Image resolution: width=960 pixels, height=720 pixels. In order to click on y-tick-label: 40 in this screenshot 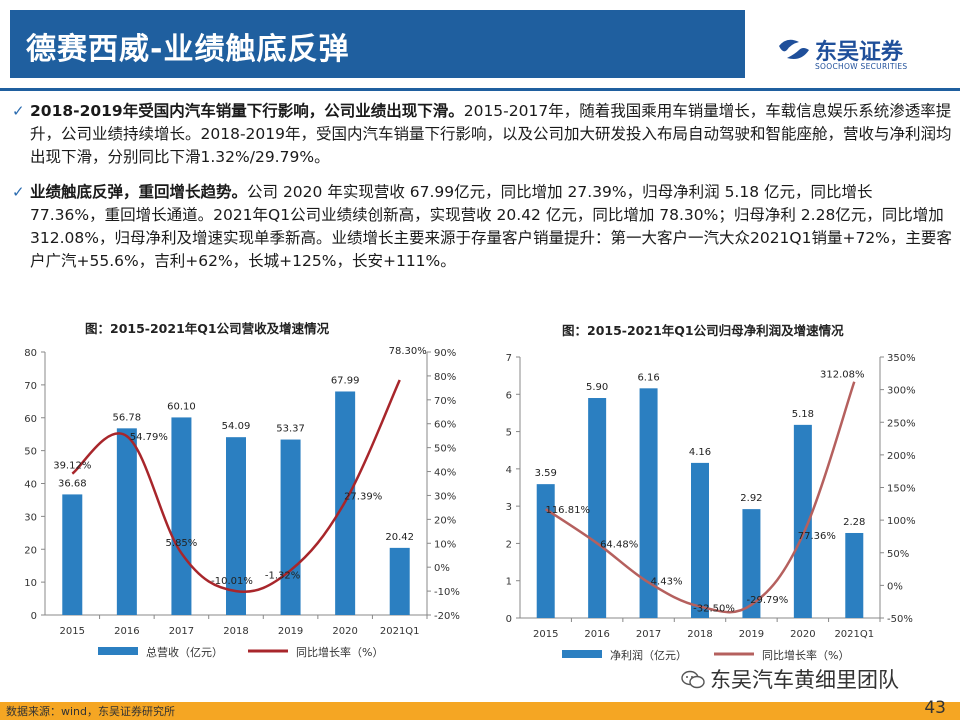, I will do `click(30, 485)`.